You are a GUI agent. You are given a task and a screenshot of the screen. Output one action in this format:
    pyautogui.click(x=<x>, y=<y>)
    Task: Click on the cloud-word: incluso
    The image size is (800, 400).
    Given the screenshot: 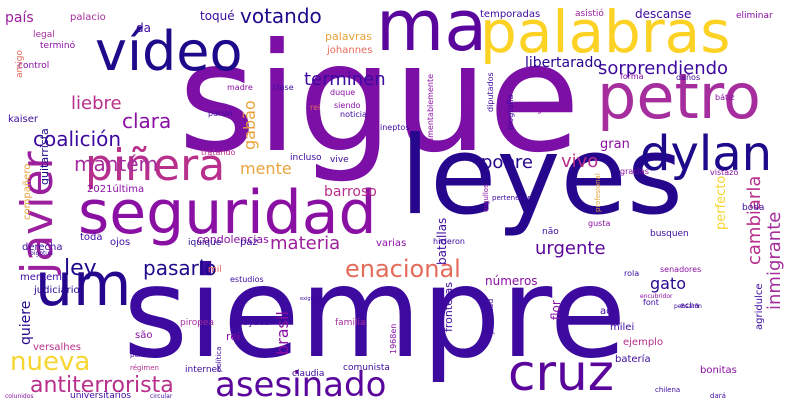 What is the action you would take?
    pyautogui.click(x=306, y=158)
    